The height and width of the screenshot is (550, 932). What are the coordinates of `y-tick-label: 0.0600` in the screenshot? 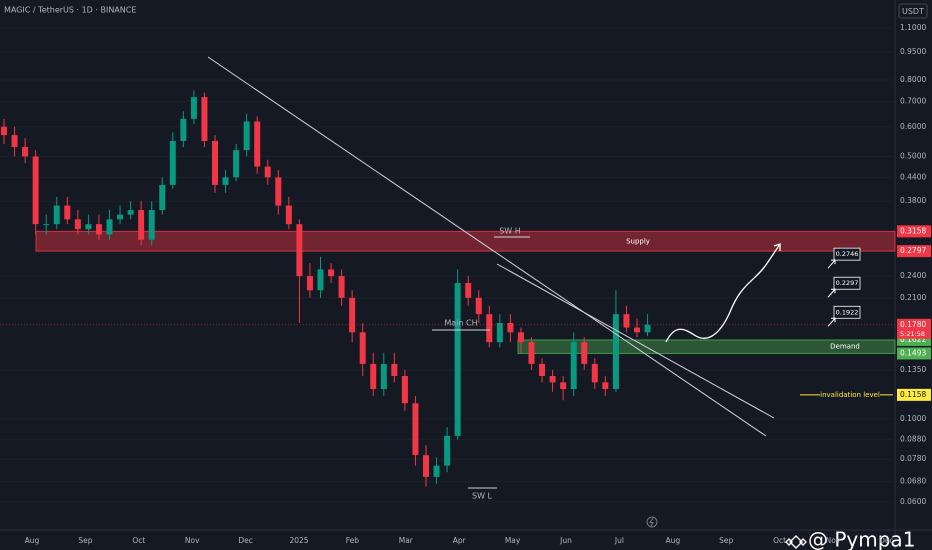 It's located at (913, 501).